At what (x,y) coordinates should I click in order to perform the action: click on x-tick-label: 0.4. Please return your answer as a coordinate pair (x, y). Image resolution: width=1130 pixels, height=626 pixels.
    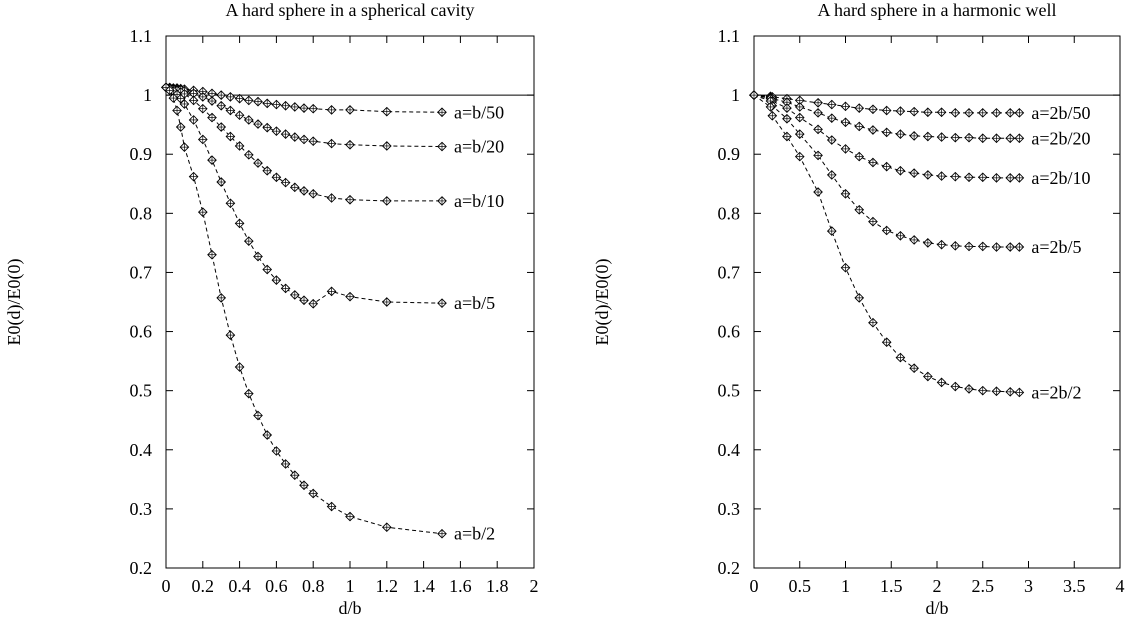
    Looking at the image, I should click on (239, 586).